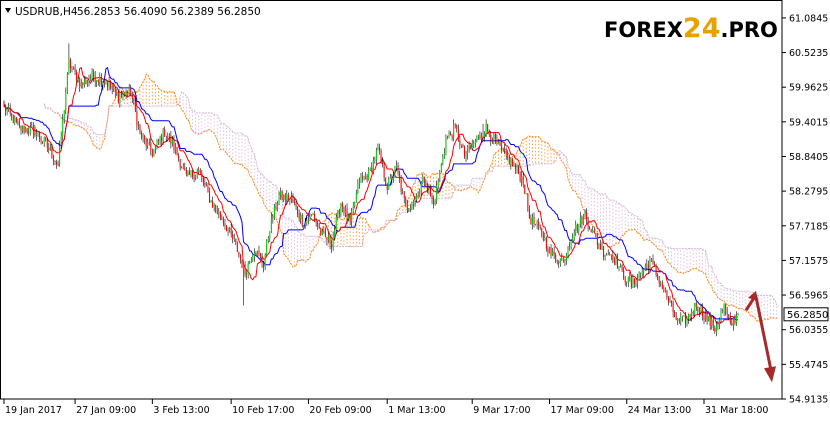 The image size is (830, 424). I want to click on forecast-arrows, so click(760, 336).